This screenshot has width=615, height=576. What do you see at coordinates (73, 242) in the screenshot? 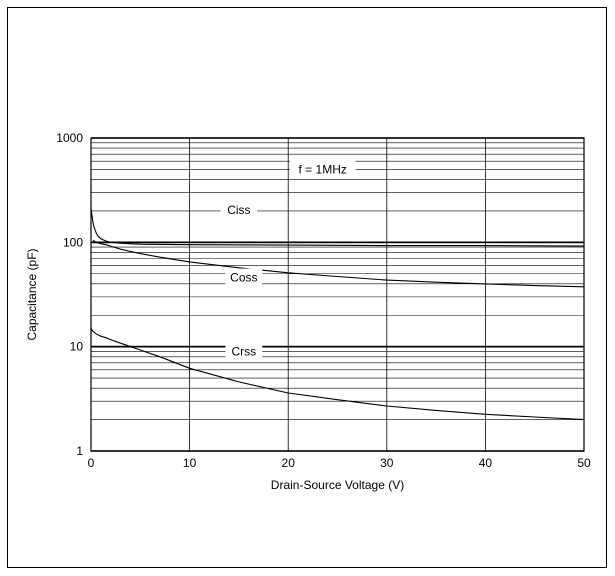
I see `y-tick-label: 100` at bounding box center [73, 242].